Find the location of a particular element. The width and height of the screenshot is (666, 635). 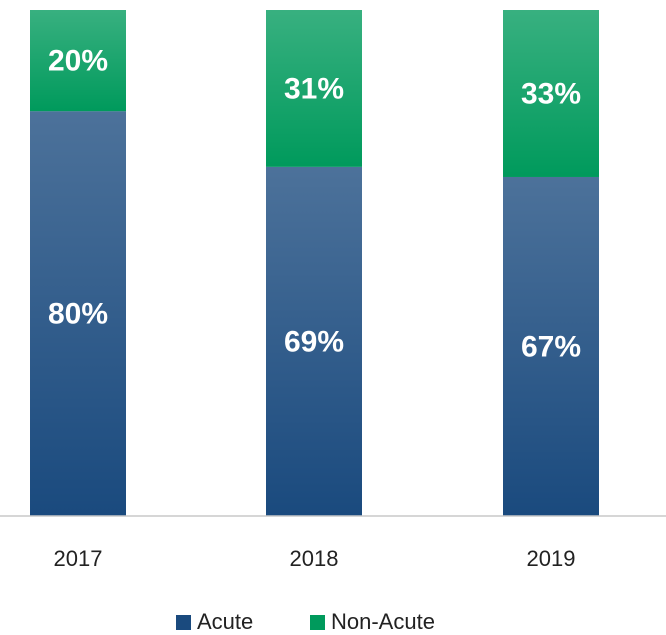

value-label: 20% is located at coordinates (78, 61).